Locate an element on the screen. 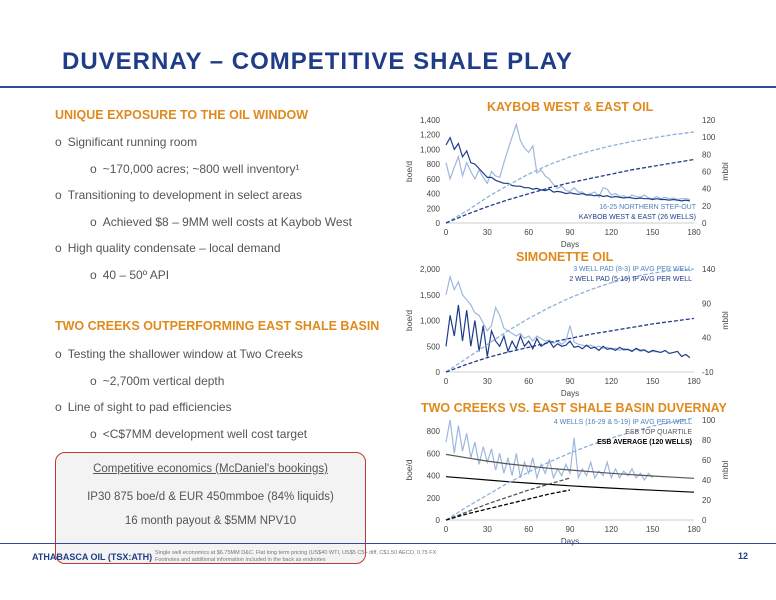 The image size is (776, 600). legend-entry: 3 WELL PAD (8-3) IP AVG PER WELL is located at coordinates (632, 269).